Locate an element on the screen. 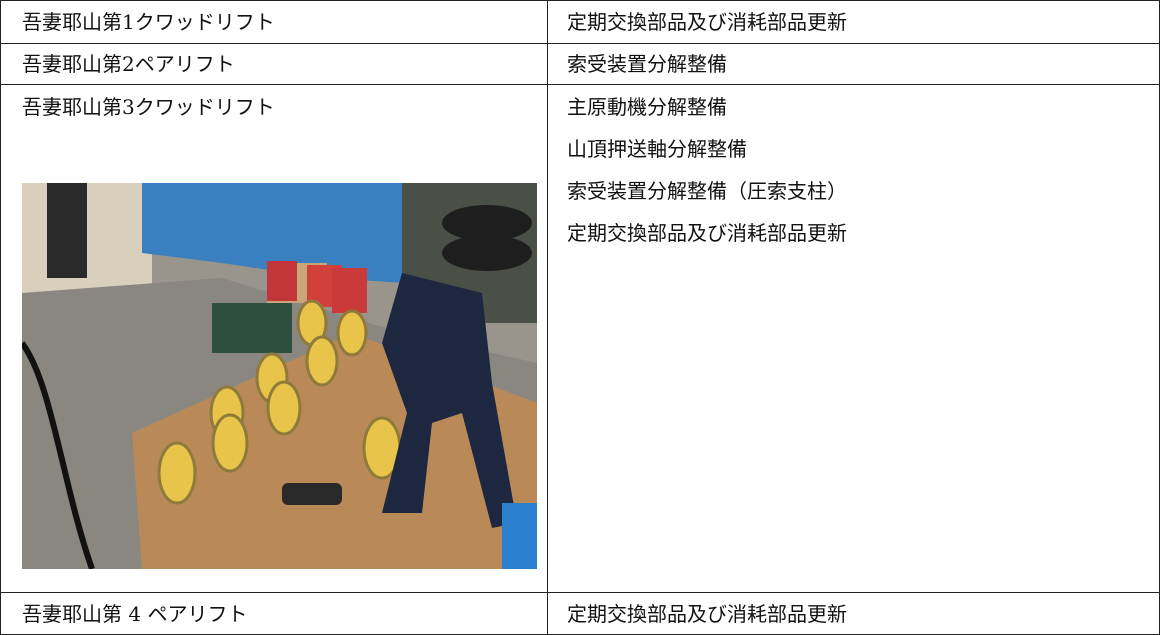 This screenshot has height=635, width=1160. cell-text: 主原動機分解整備 is located at coordinates (647, 107).